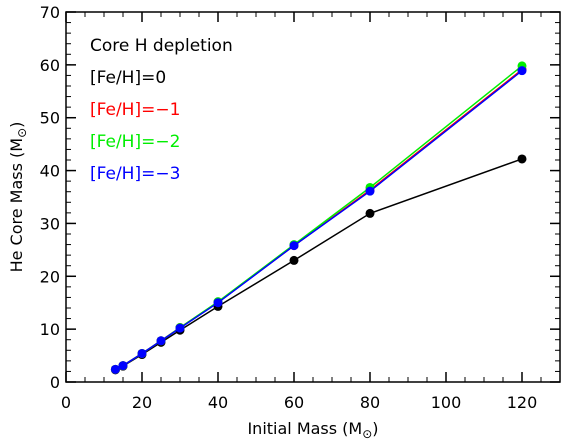  What do you see at coordinates (135, 174) in the screenshot?
I see `legend-entry: [Fe/H]=−3` at bounding box center [135, 174].